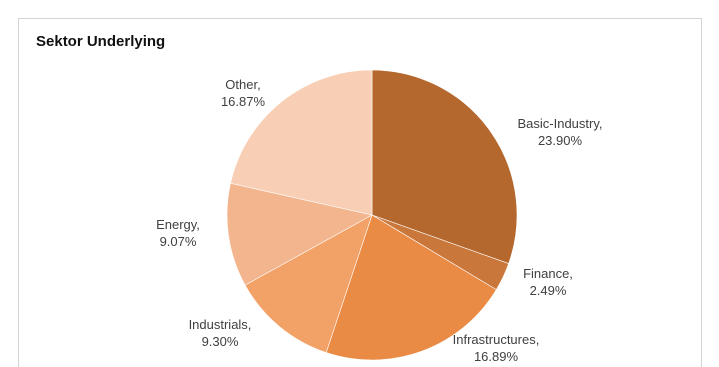 This screenshot has height=367, width=719. What do you see at coordinates (220, 341) in the screenshot?
I see `slice-value: 9.30%` at bounding box center [220, 341].